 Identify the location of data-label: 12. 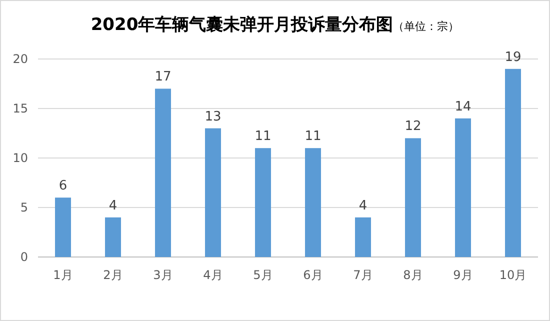
(413, 126).